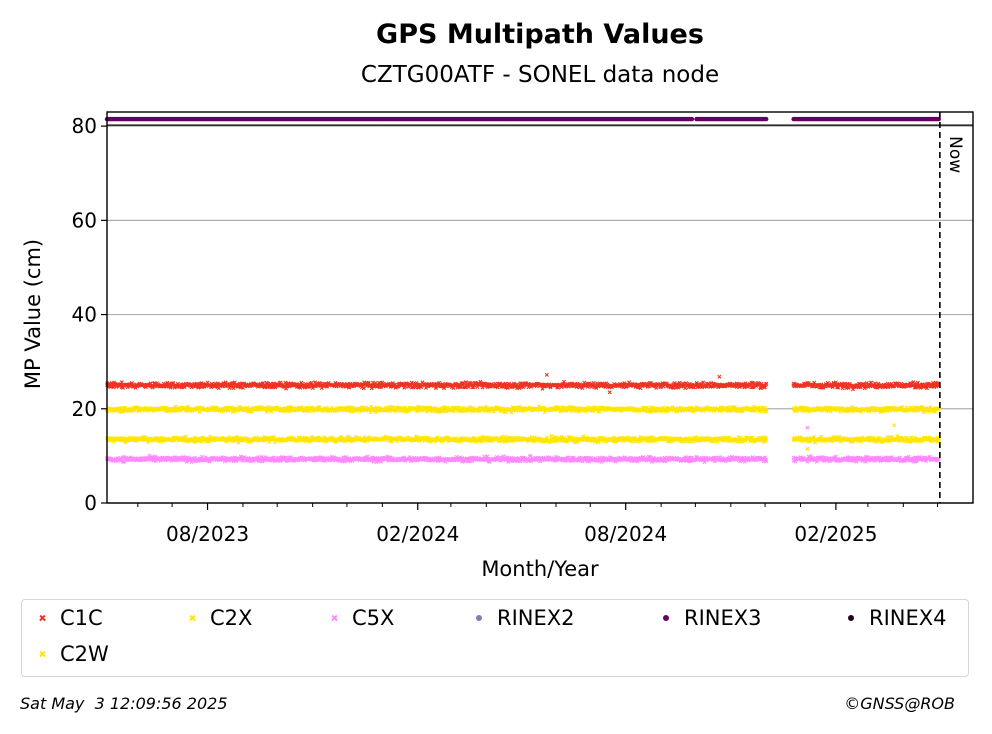 The width and height of the screenshot is (992, 734). Describe the element at coordinates (807, 448) in the screenshot. I see `point-c2w-outlier` at that location.